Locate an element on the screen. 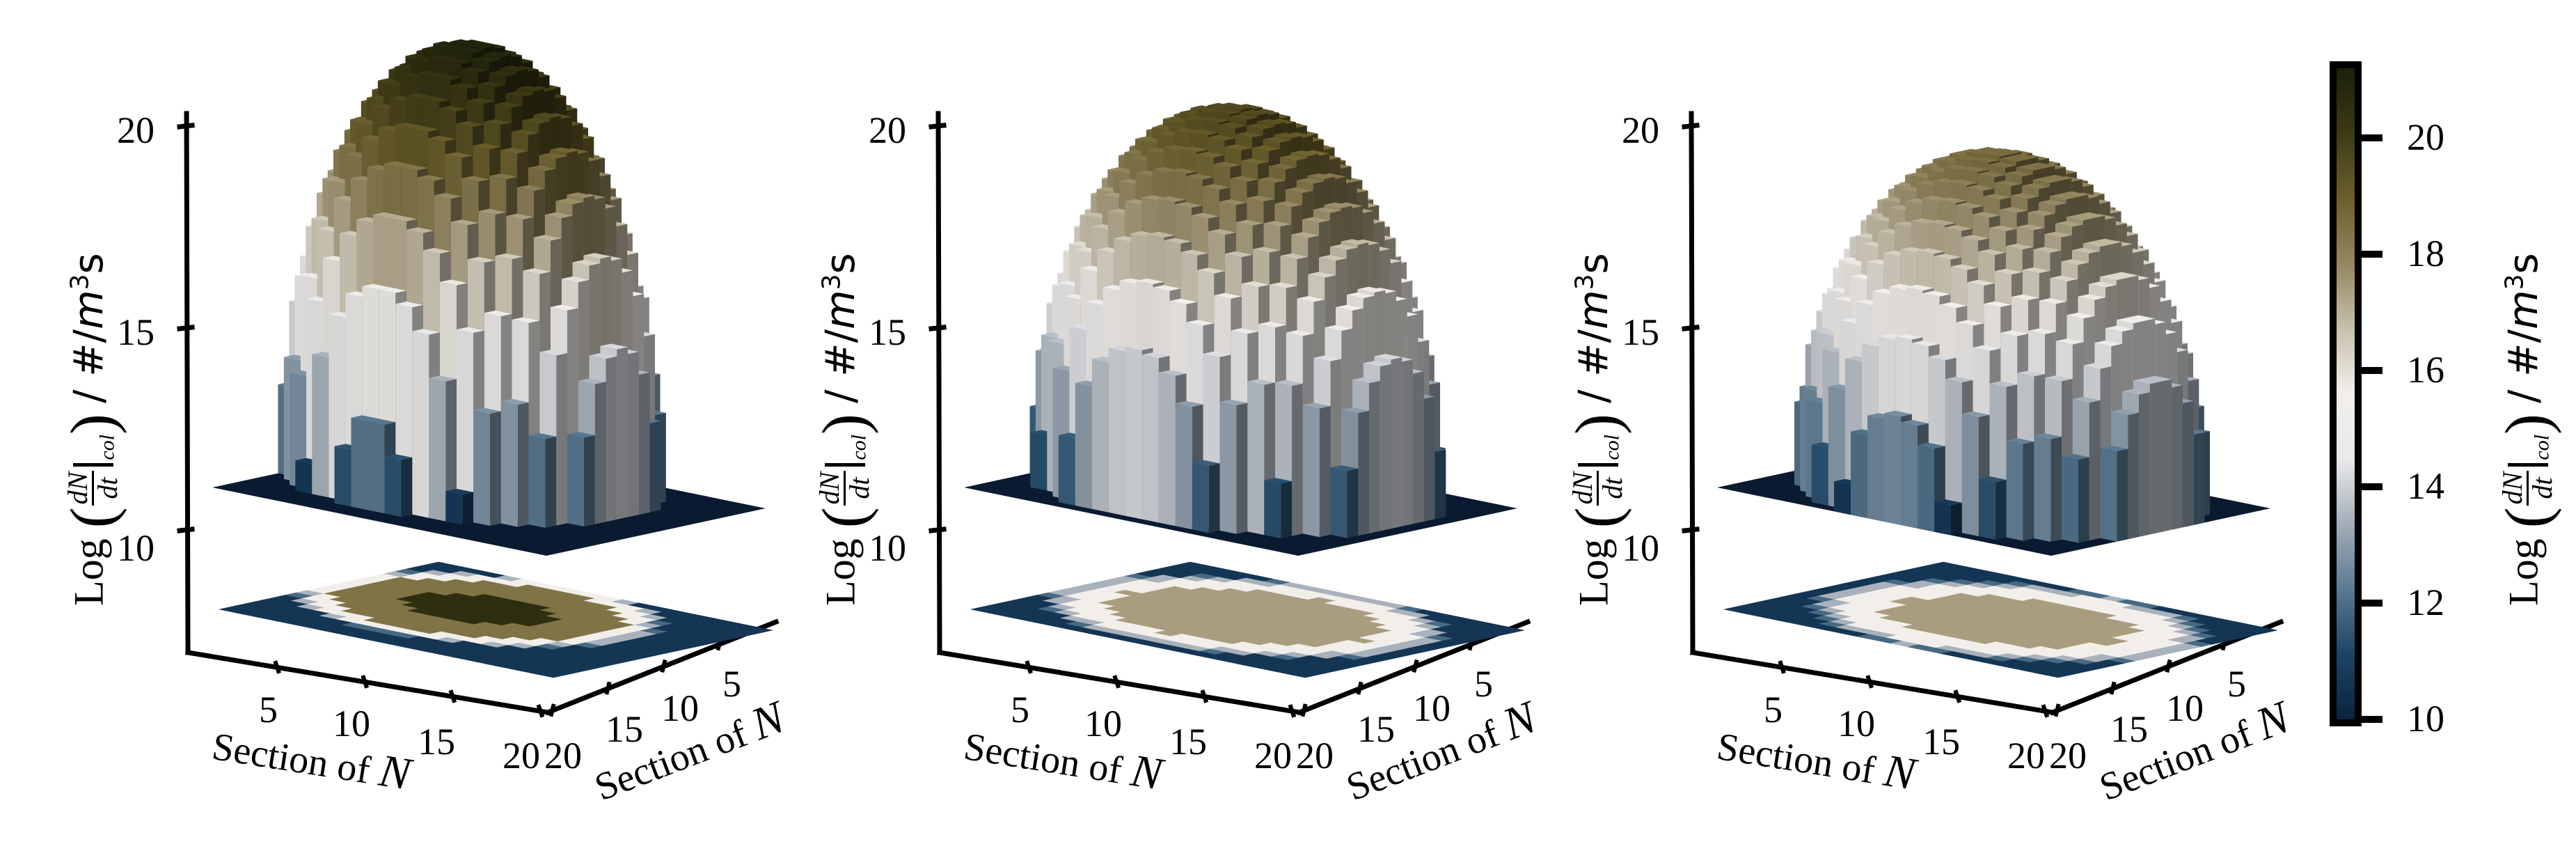  colorbar-tick-label: 16 is located at coordinates (2425, 370).